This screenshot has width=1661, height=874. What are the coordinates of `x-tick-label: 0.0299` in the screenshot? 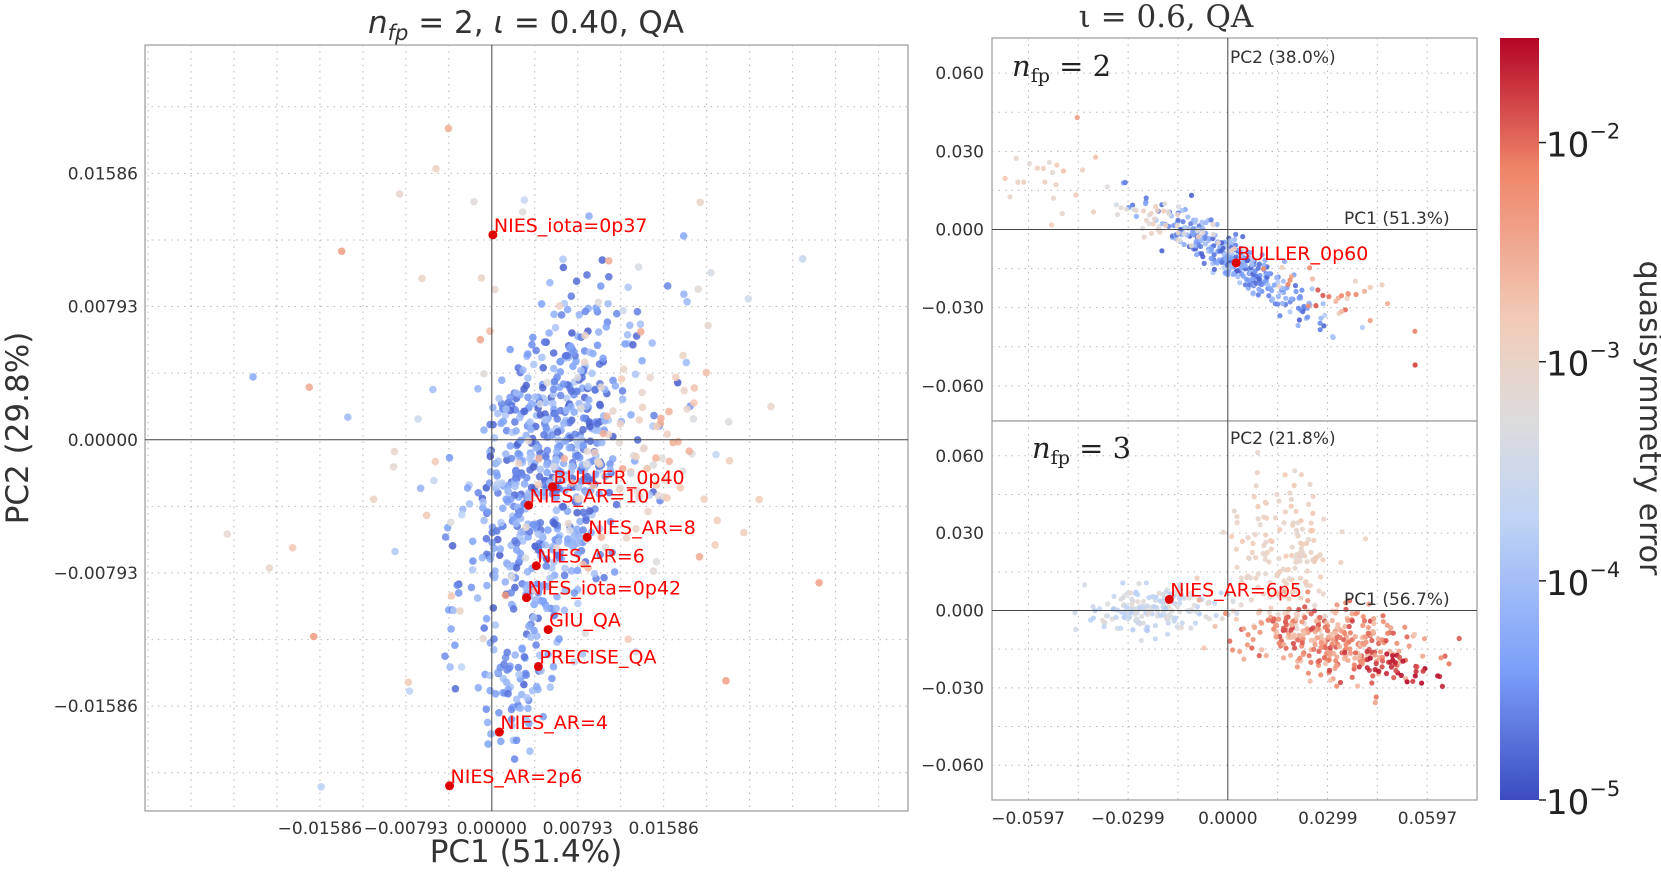 It's located at (1327, 819).